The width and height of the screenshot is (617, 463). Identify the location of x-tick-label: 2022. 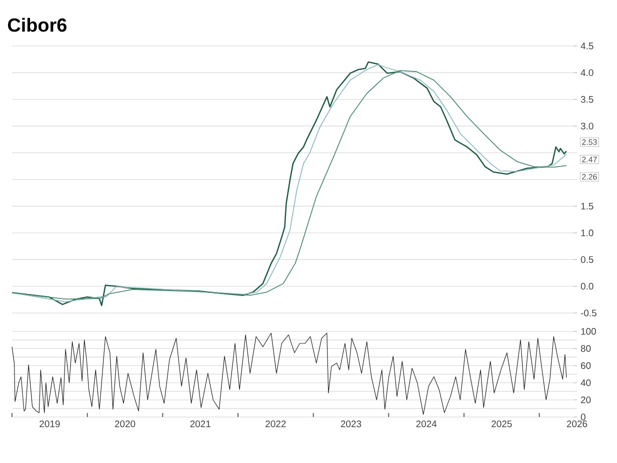
(276, 424).